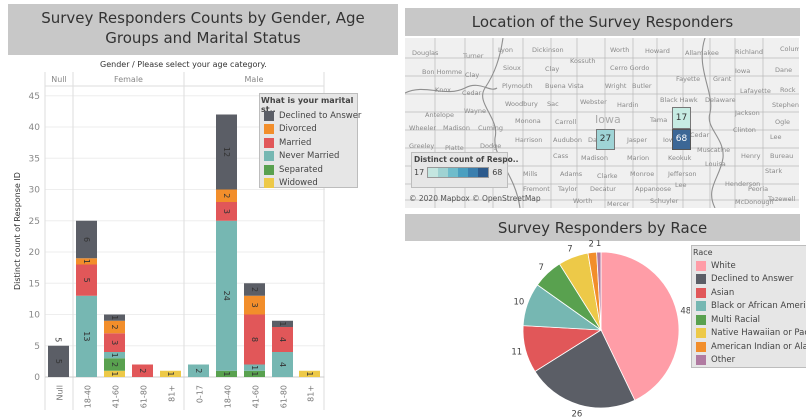 The width and height of the screenshot is (806, 420). I want to click on legend-title: What is your marital st.., so click(307, 105).